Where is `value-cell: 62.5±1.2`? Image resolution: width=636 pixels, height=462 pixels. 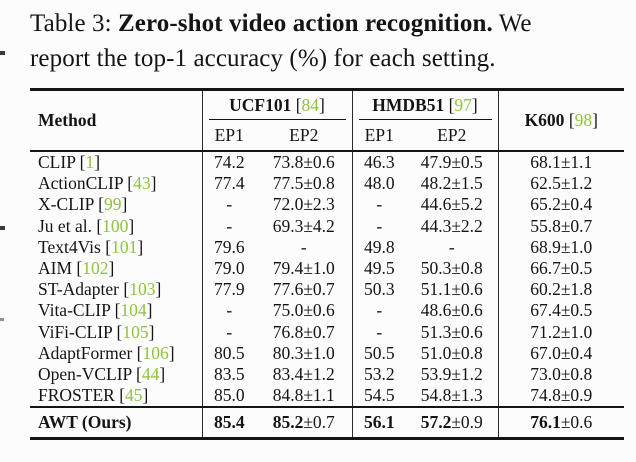
value-cell: 62.5±1.2 is located at coordinates (561, 184).